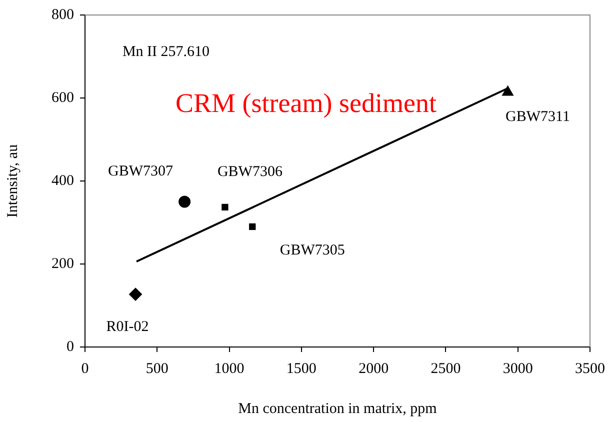  Describe the element at coordinates (63, 98) in the screenshot. I see `y-tick-label: 600` at that location.